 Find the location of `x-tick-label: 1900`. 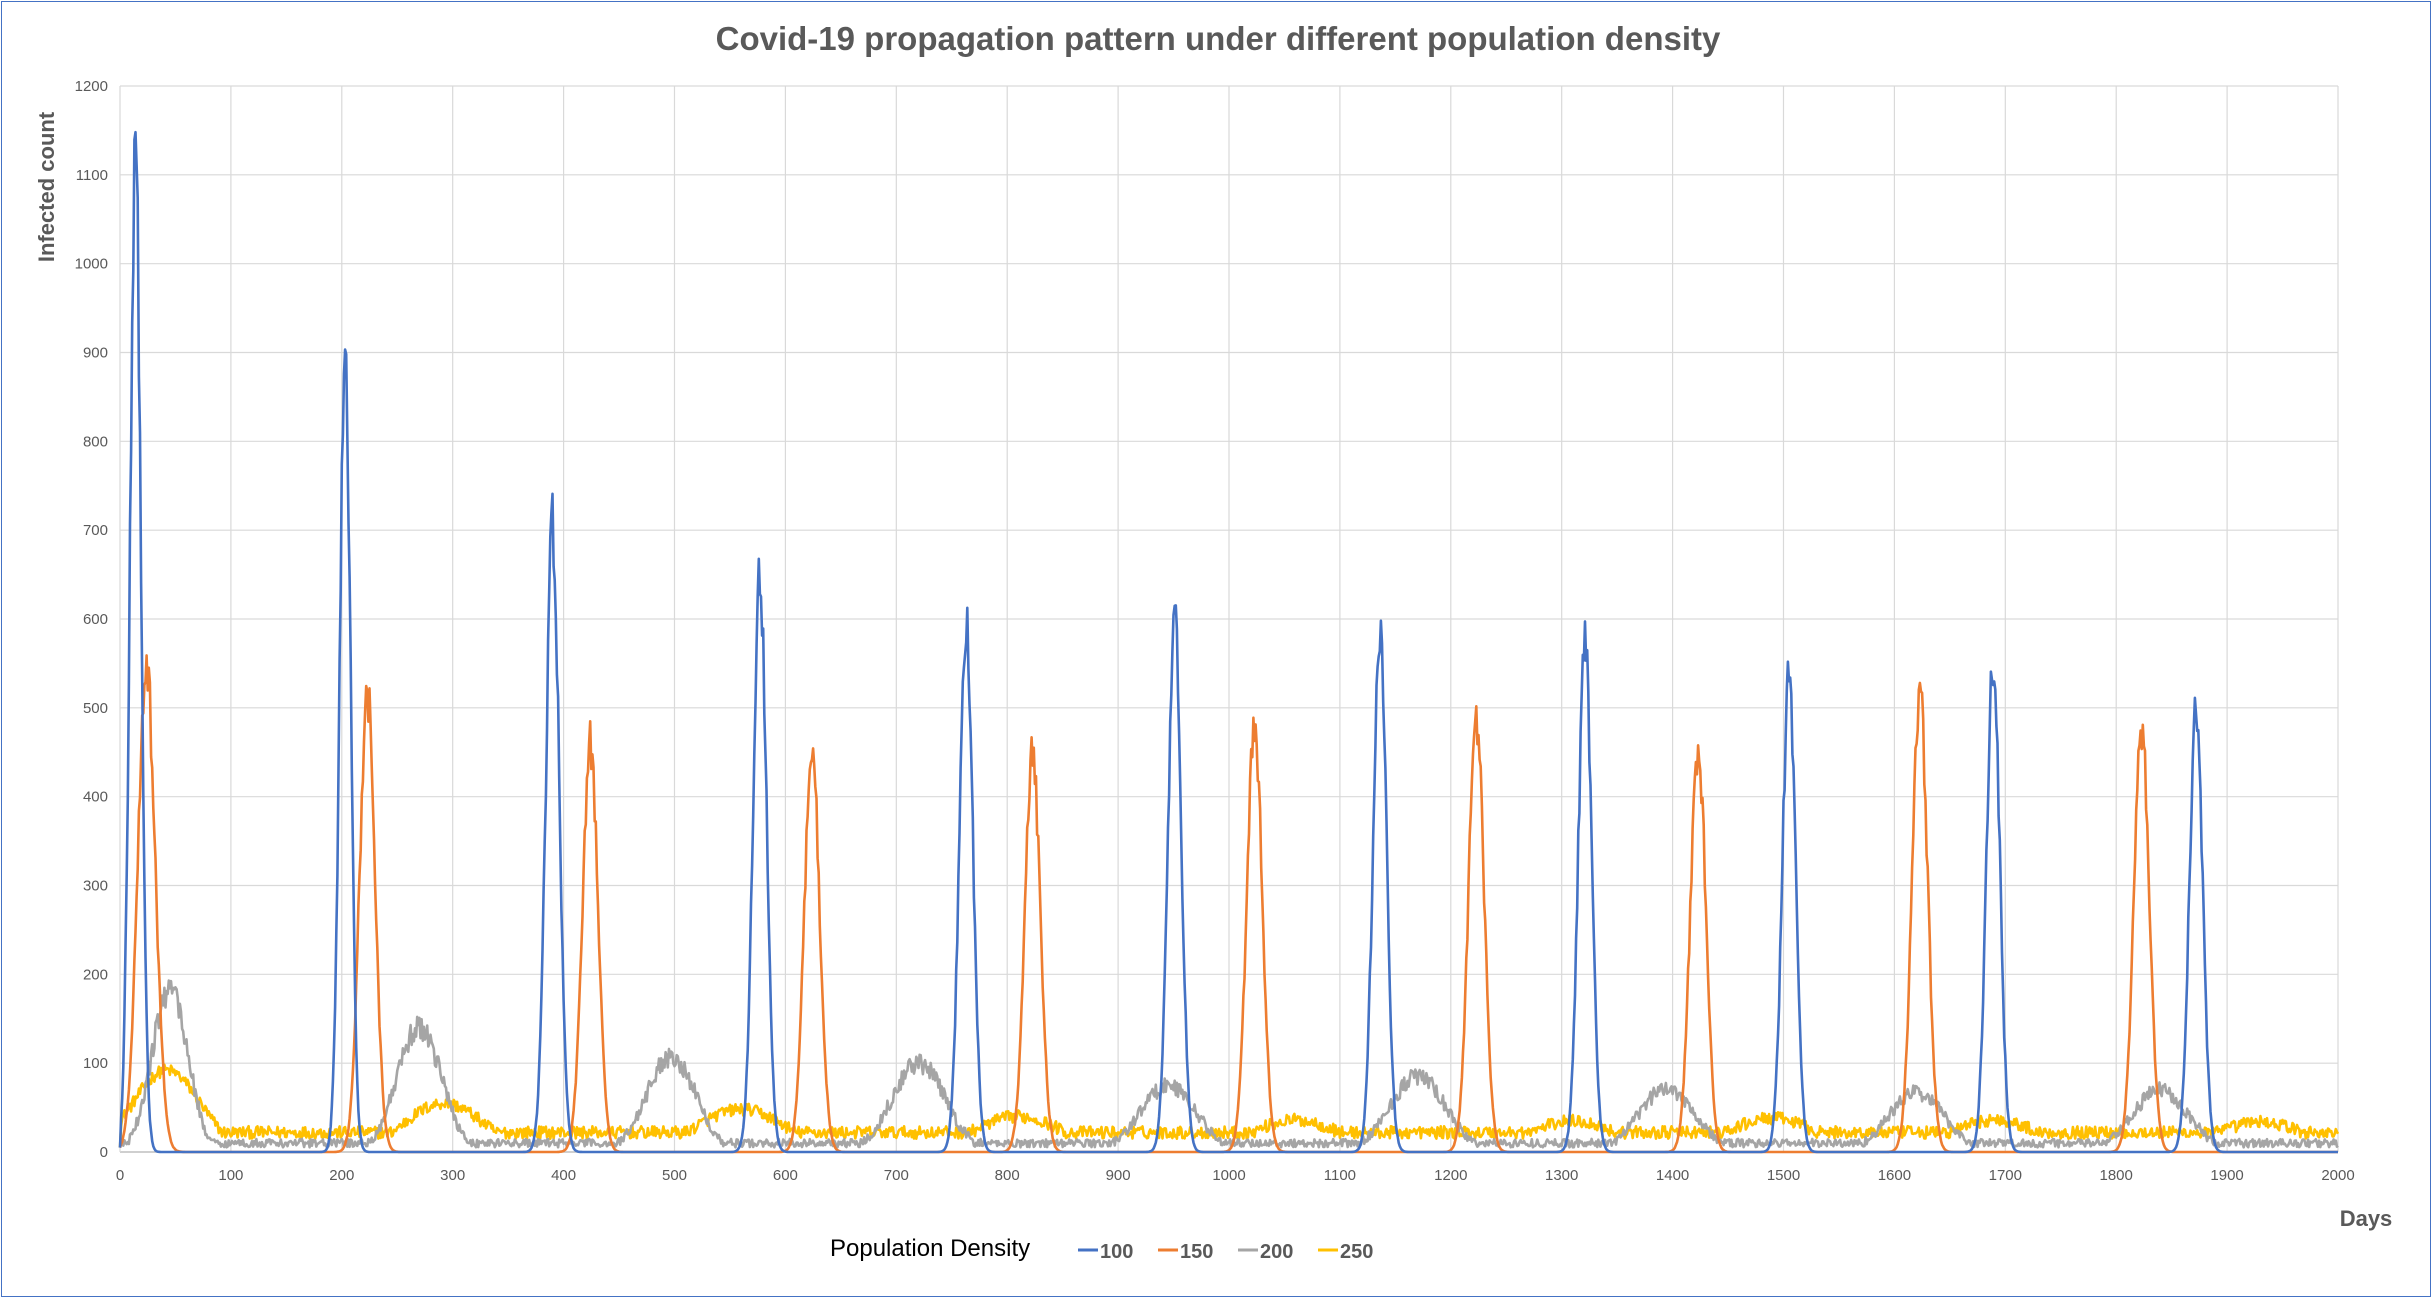

x-tick-label: 1900 is located at coordinates (2226, 1175).